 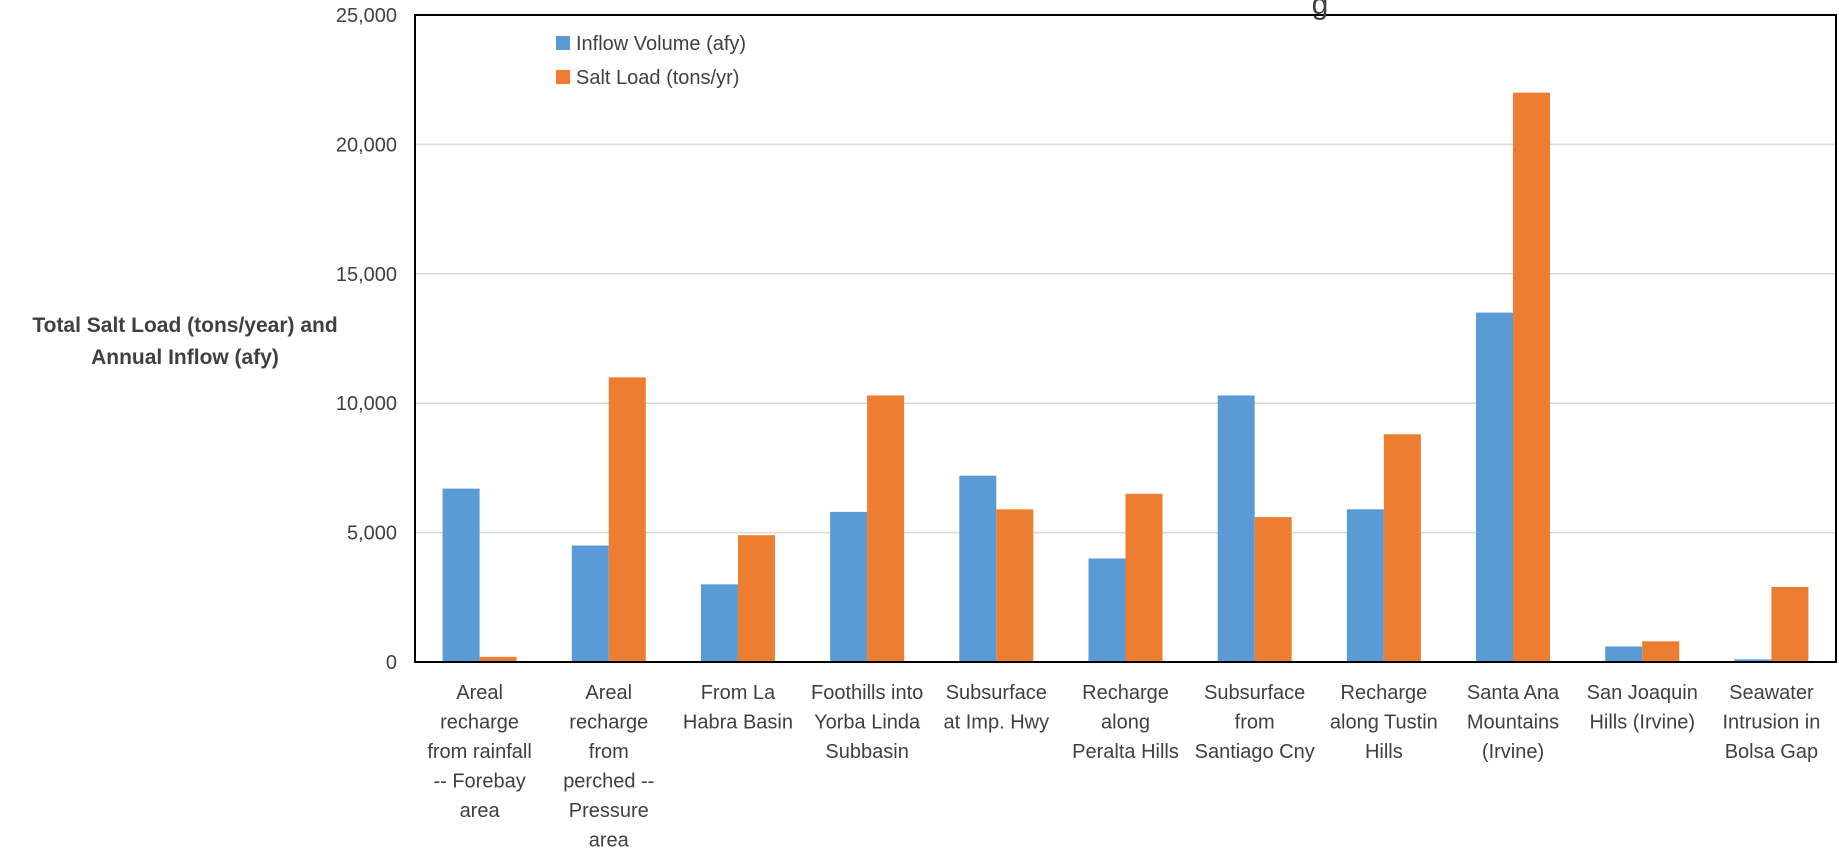 What do you see at coordinates (738, 708) in the screenshot?
I see `x-tick-label: From La Habra Basin` at bounding box center [738, 708].